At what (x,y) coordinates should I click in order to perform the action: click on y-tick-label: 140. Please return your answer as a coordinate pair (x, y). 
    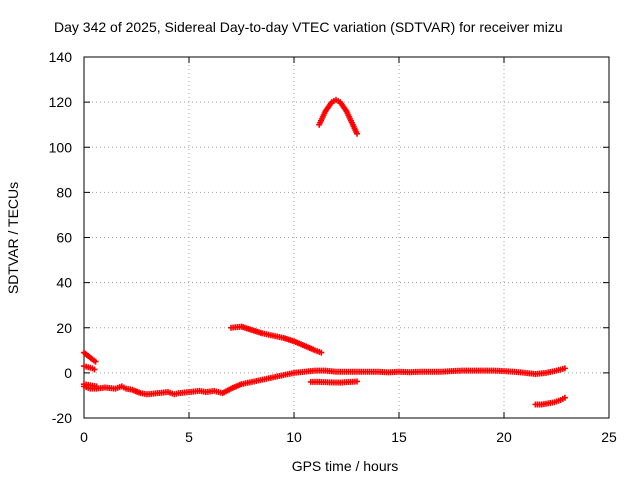
    Looking at the image, I should click on (61, 57).